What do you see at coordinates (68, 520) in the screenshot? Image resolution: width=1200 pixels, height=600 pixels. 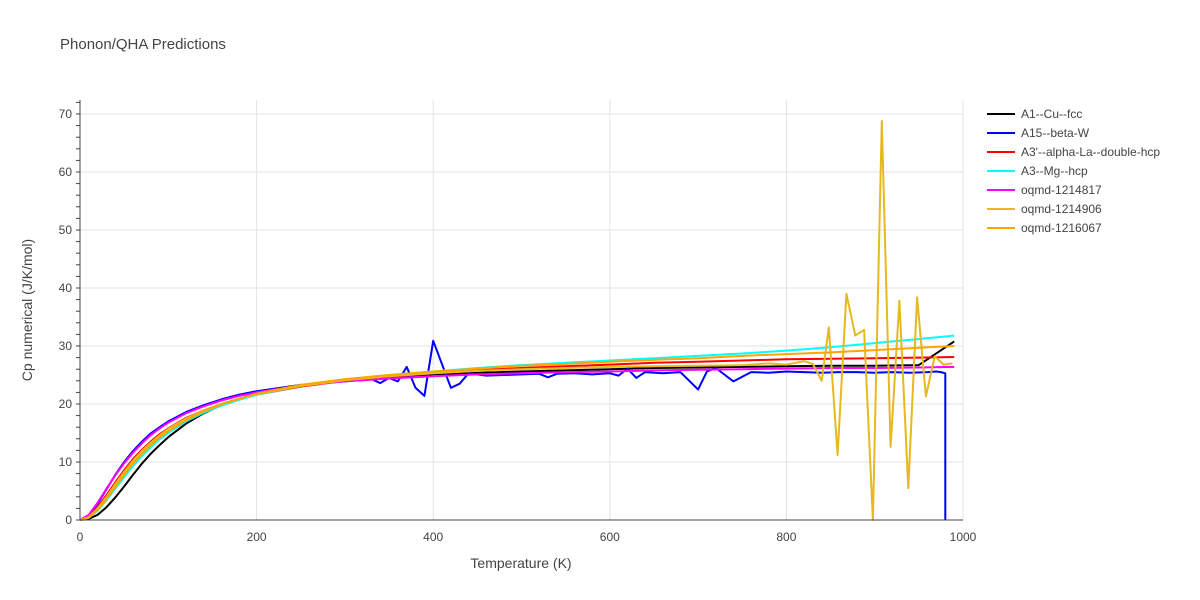 I see `y-tick-label: 0` at bounding box center [68, 520].